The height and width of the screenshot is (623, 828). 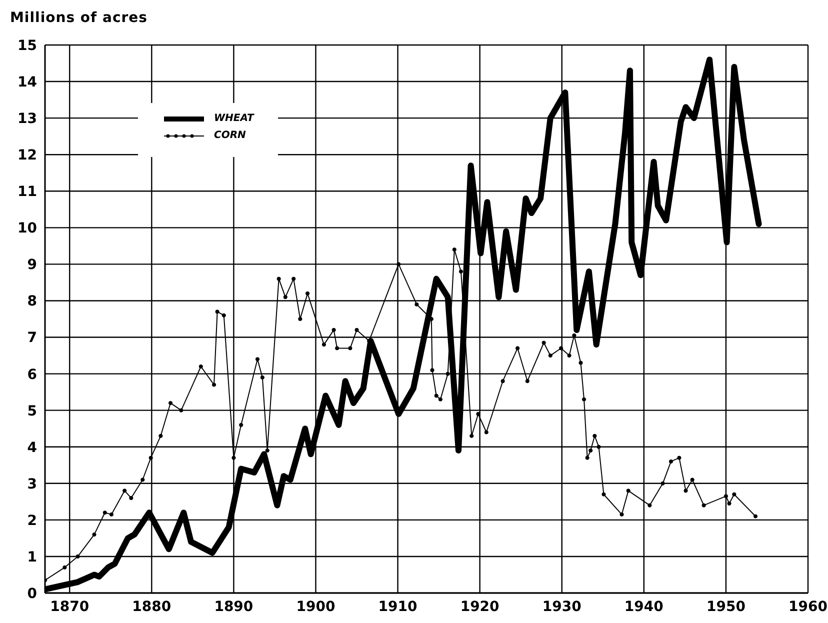 I want to click on x-tick-label: 1880, so click(x=152, y=606).